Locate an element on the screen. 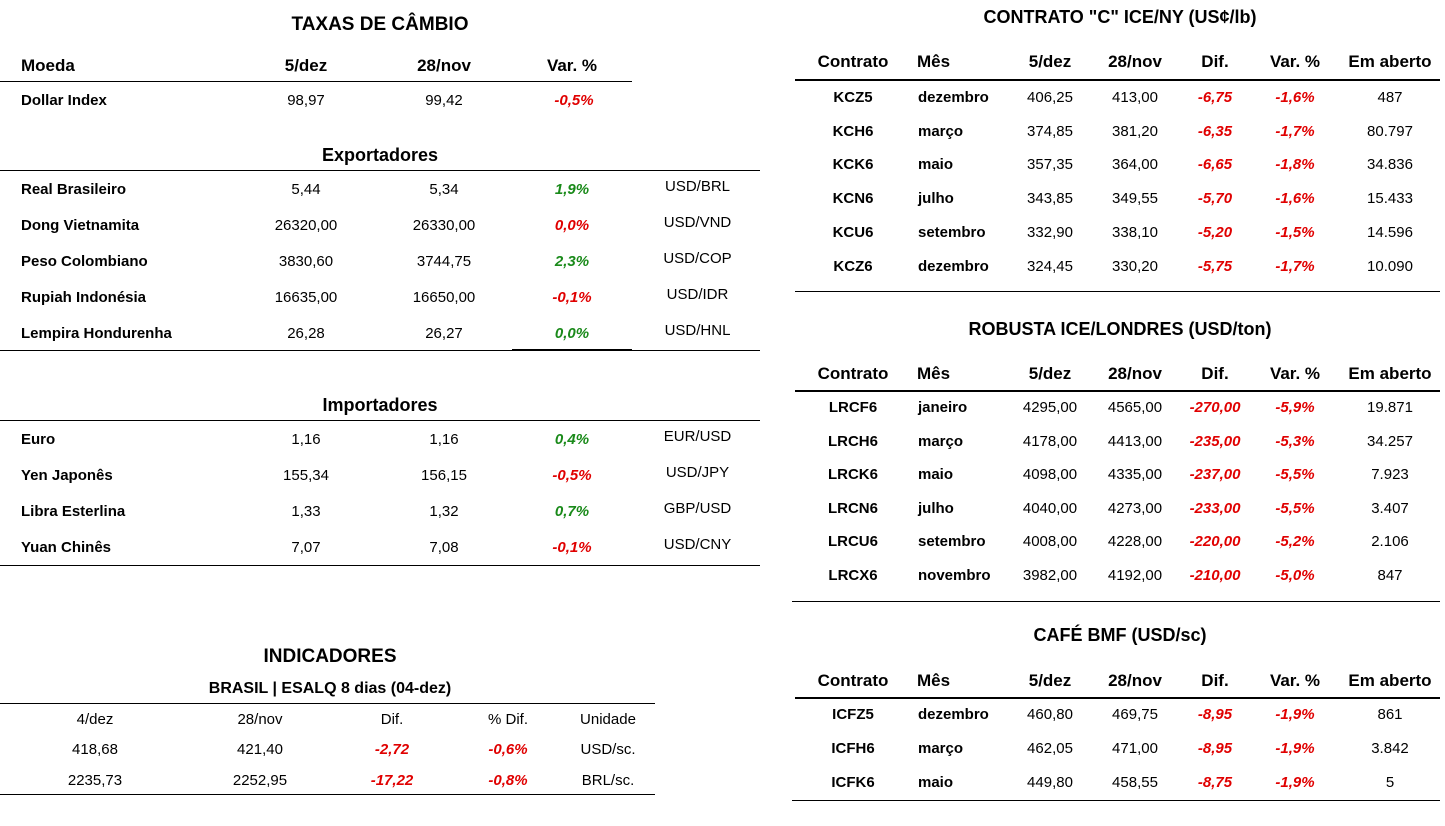  robusta-row-contrato: LRCN6 is located at coordinates (852, 508).